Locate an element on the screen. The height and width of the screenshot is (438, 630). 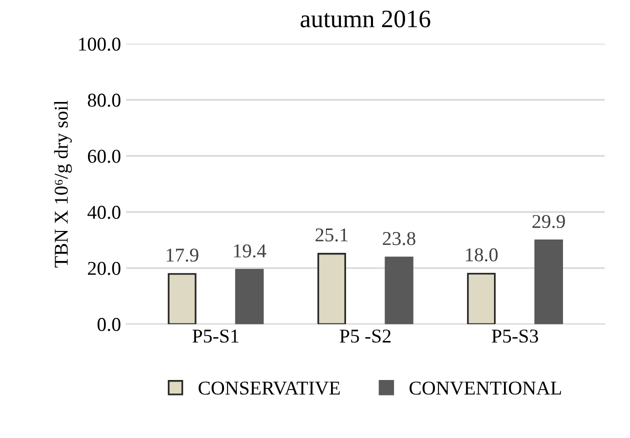
legend-label: CONVENTIONAL is located at coordinates (485, 388).